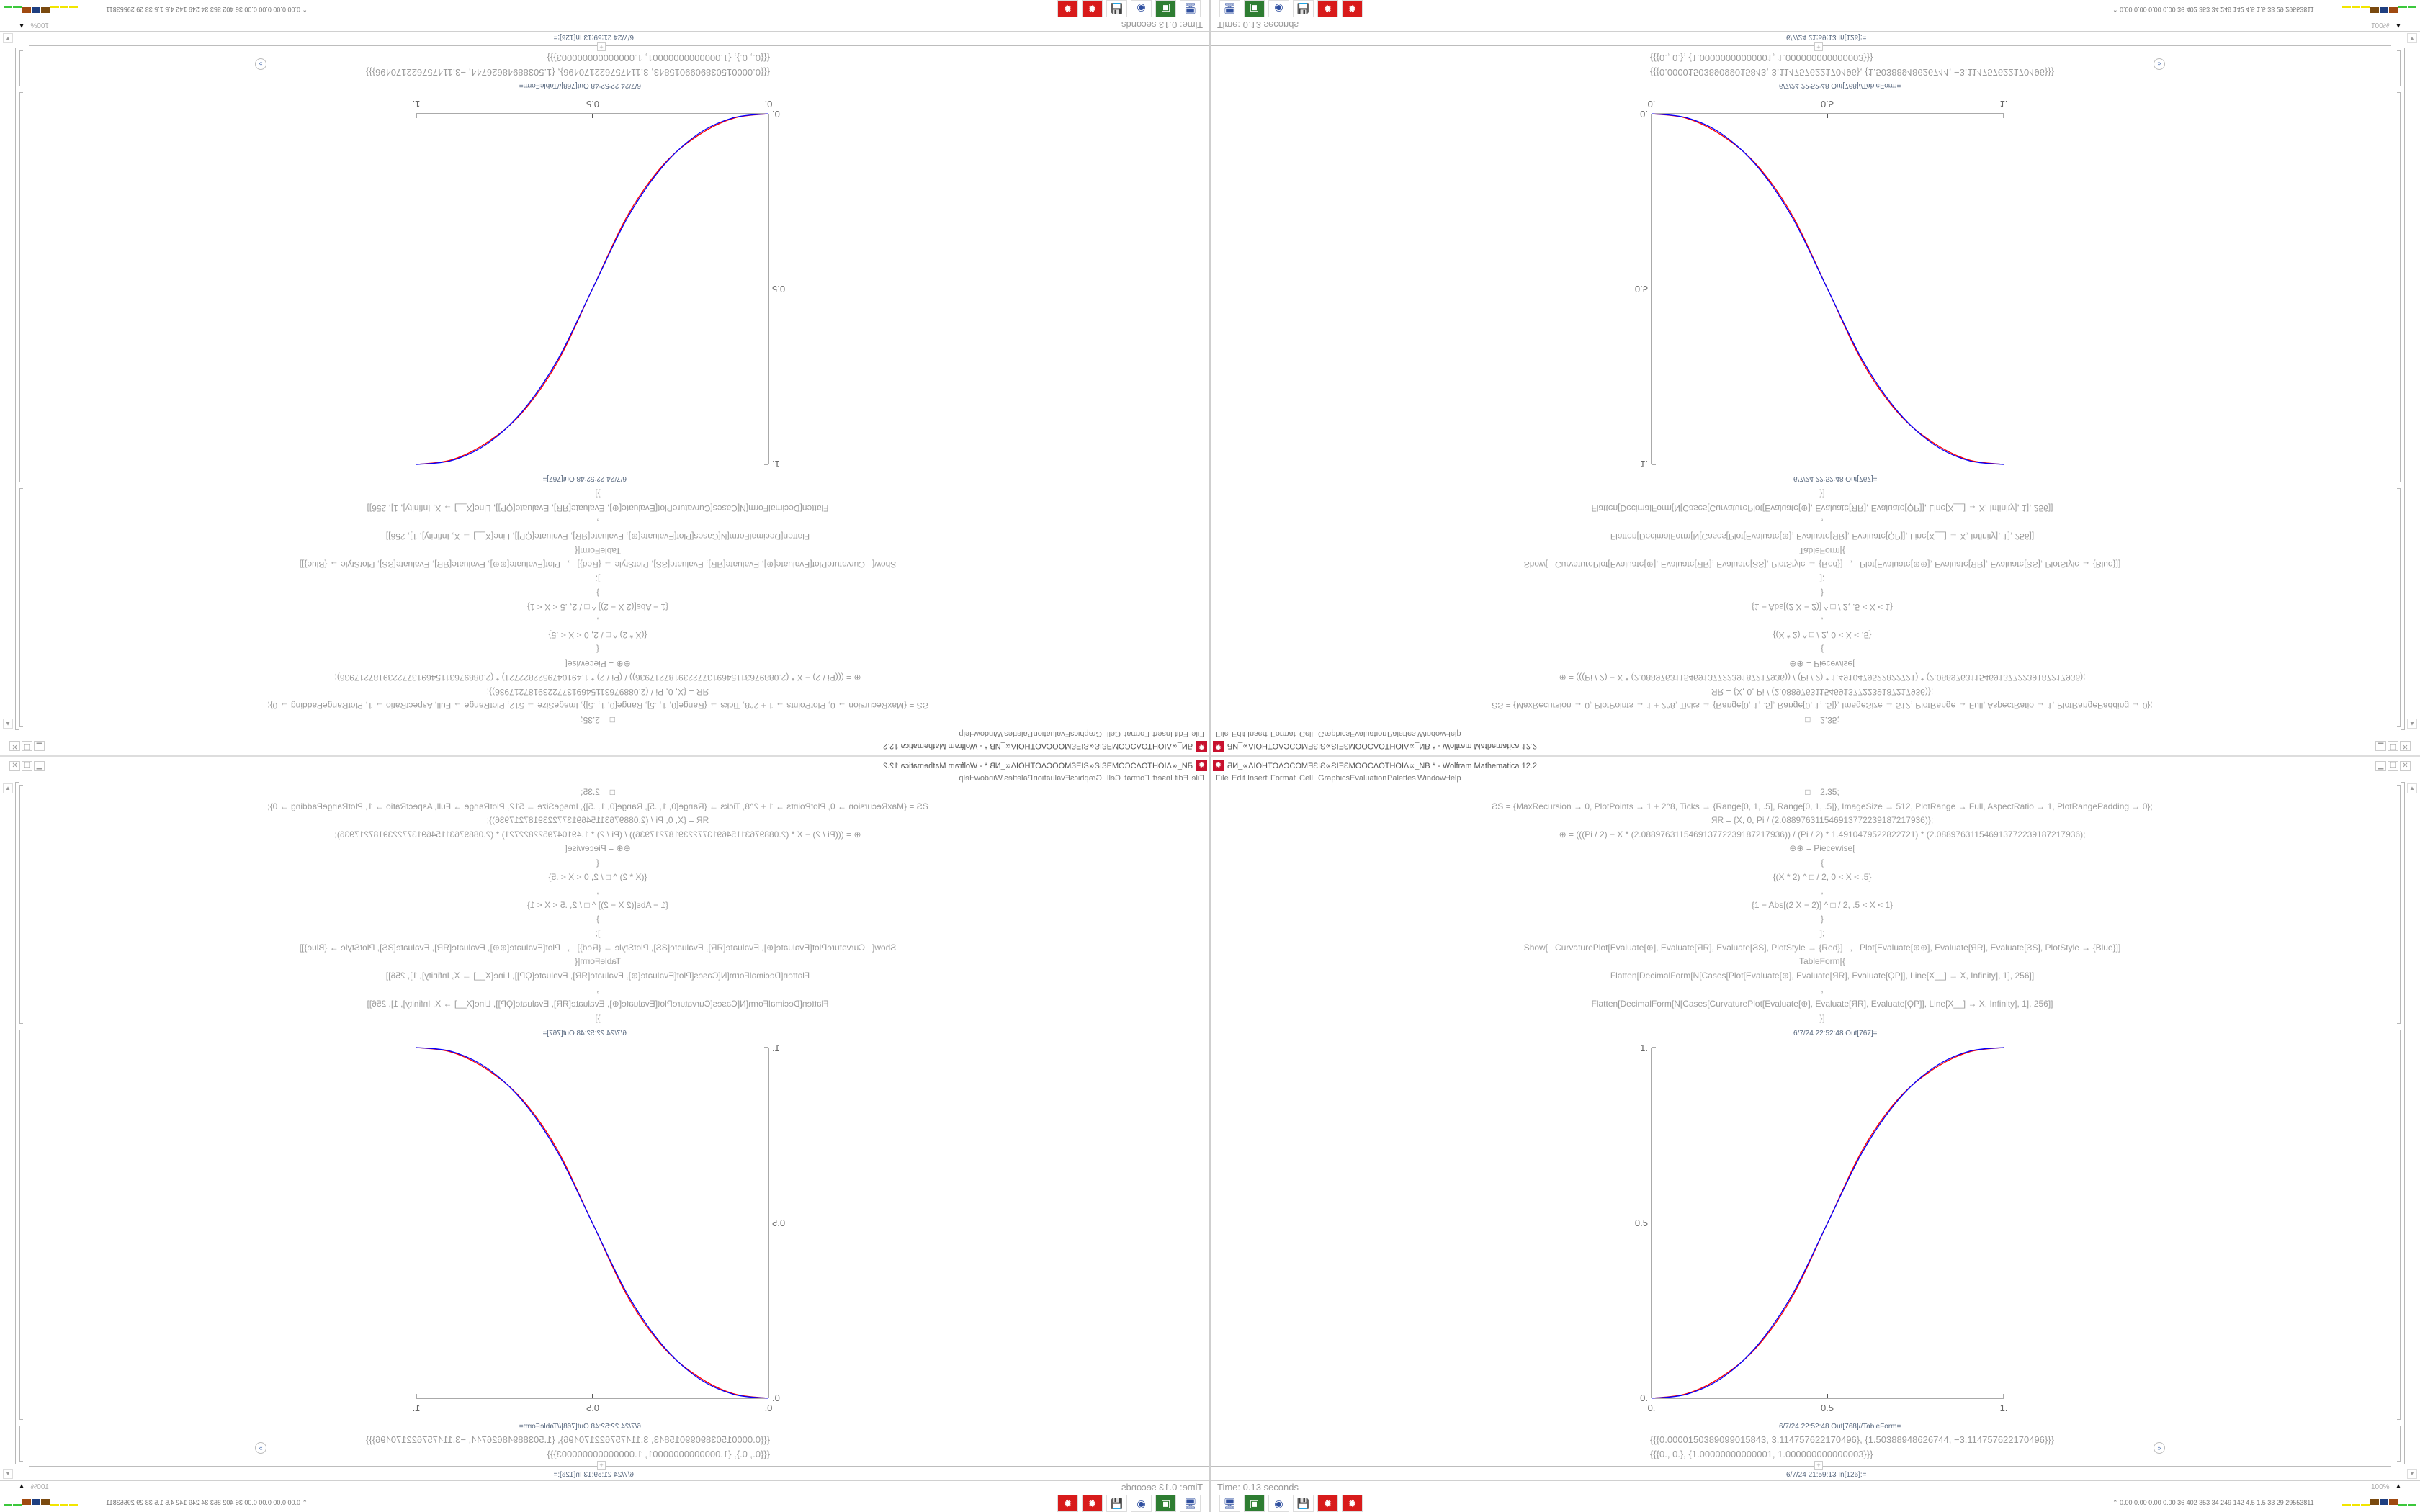 The height and width of the screenshot is (1512, 2420). What do you see at coordinates (1334, 778) in the screenshot?
I see `menu-graphics: Graphics` at bounding box center [1334, 778].